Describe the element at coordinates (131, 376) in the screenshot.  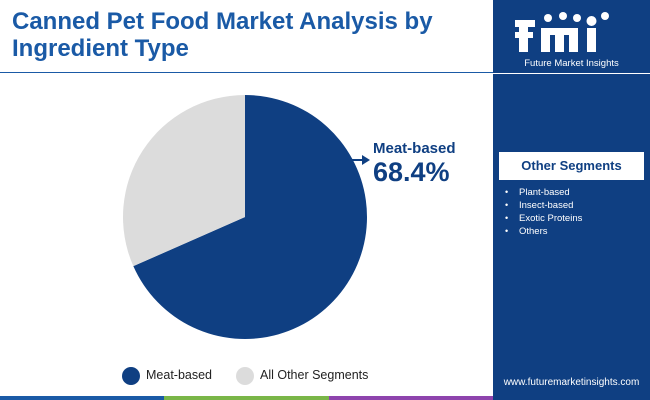
I see `legend-swatch-meat-based` at that location.